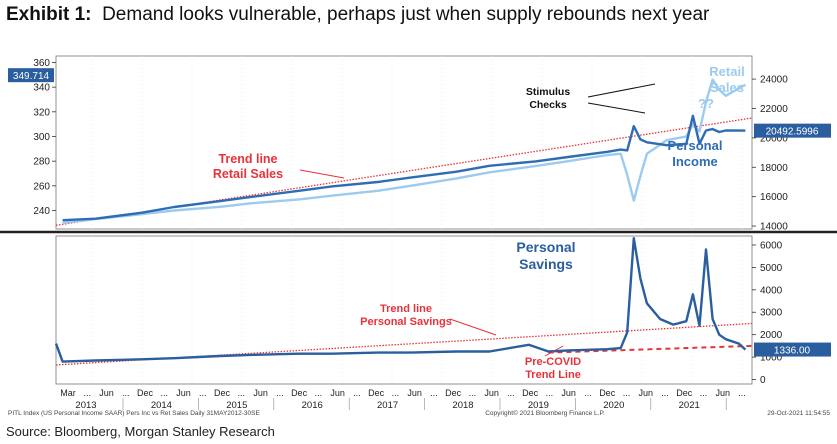 This screenshot has width=837, height=444. Describe the element at coordinates (247, 159) in the screenshot. I see `retail-trend-label: Trend line` at that location.